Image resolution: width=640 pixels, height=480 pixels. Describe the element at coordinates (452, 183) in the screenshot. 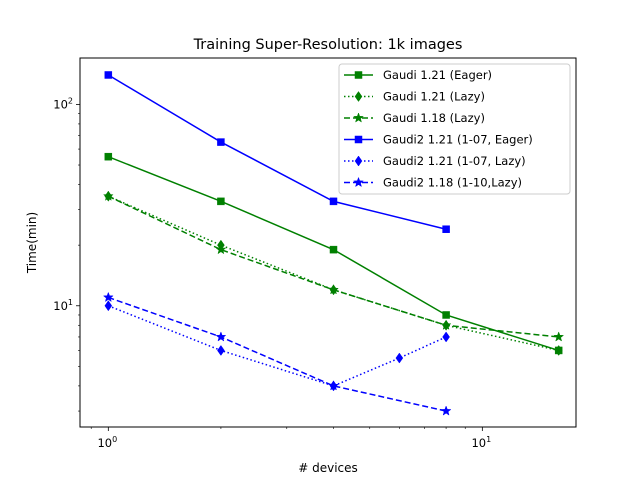

I see `legend-label: Gaudi2 1.18 (1-10,Lazy)` at that location.